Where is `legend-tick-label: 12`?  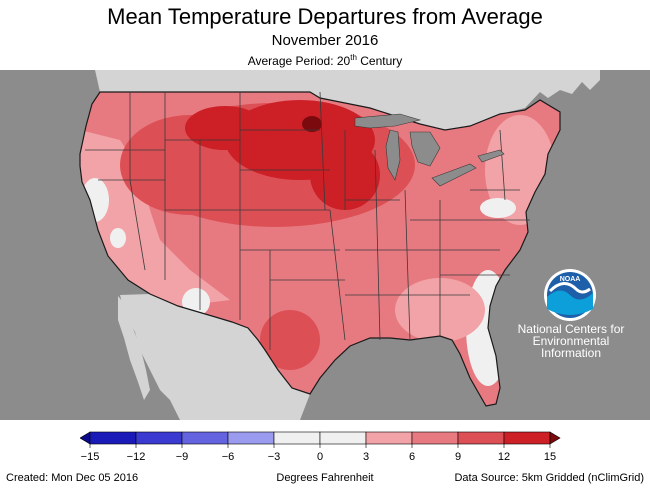
legend-tick-label: 12 is located at coordinates (504, 457).